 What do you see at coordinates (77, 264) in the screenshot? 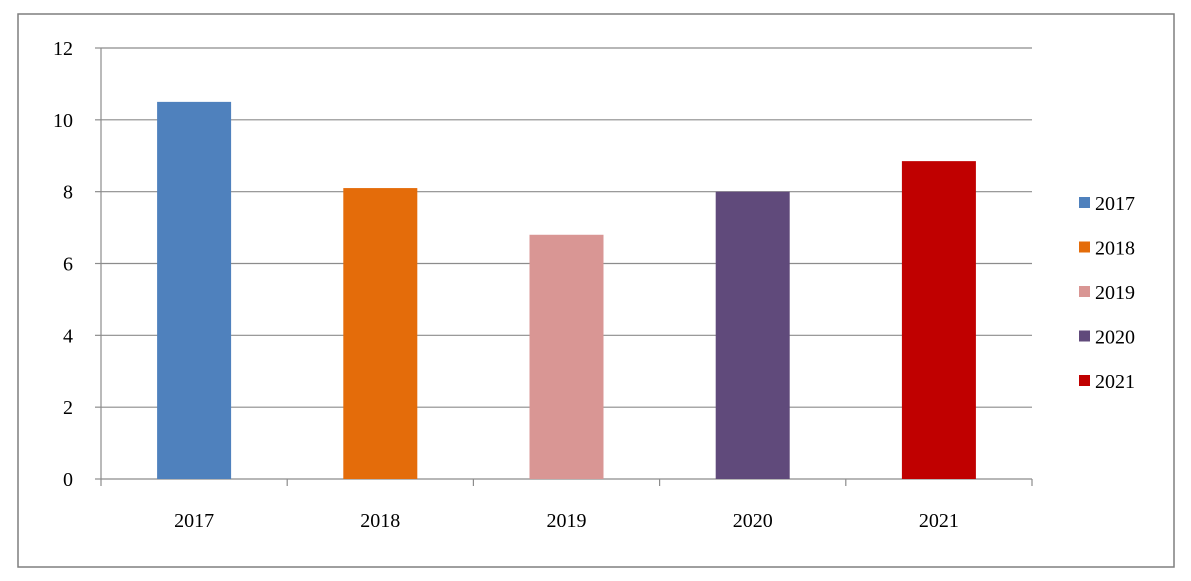
I see `y-axis: 0 2 4 6 8 10 12` at bounding box center [77, 264].